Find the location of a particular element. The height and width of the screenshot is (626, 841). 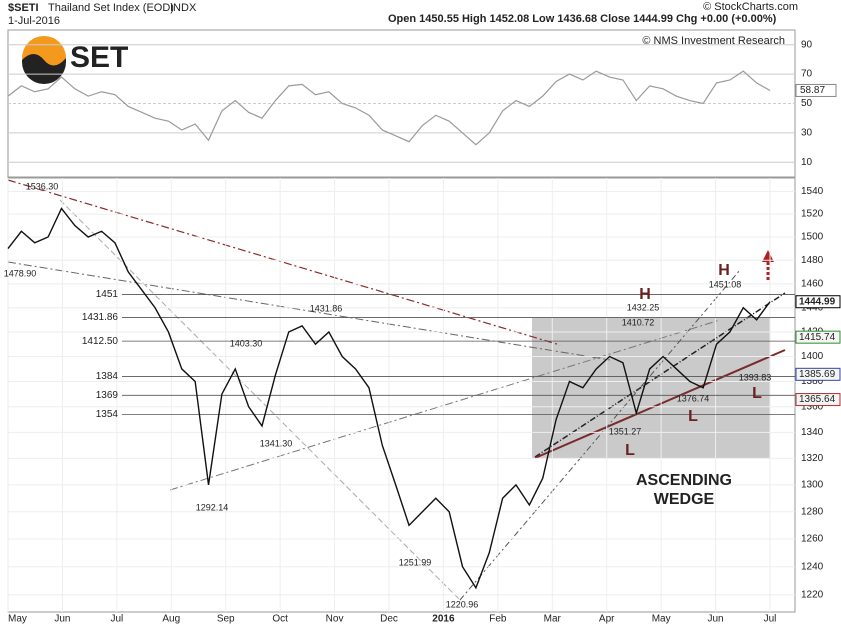

x-tick-label: Nov is located at coordinates (335, 619).